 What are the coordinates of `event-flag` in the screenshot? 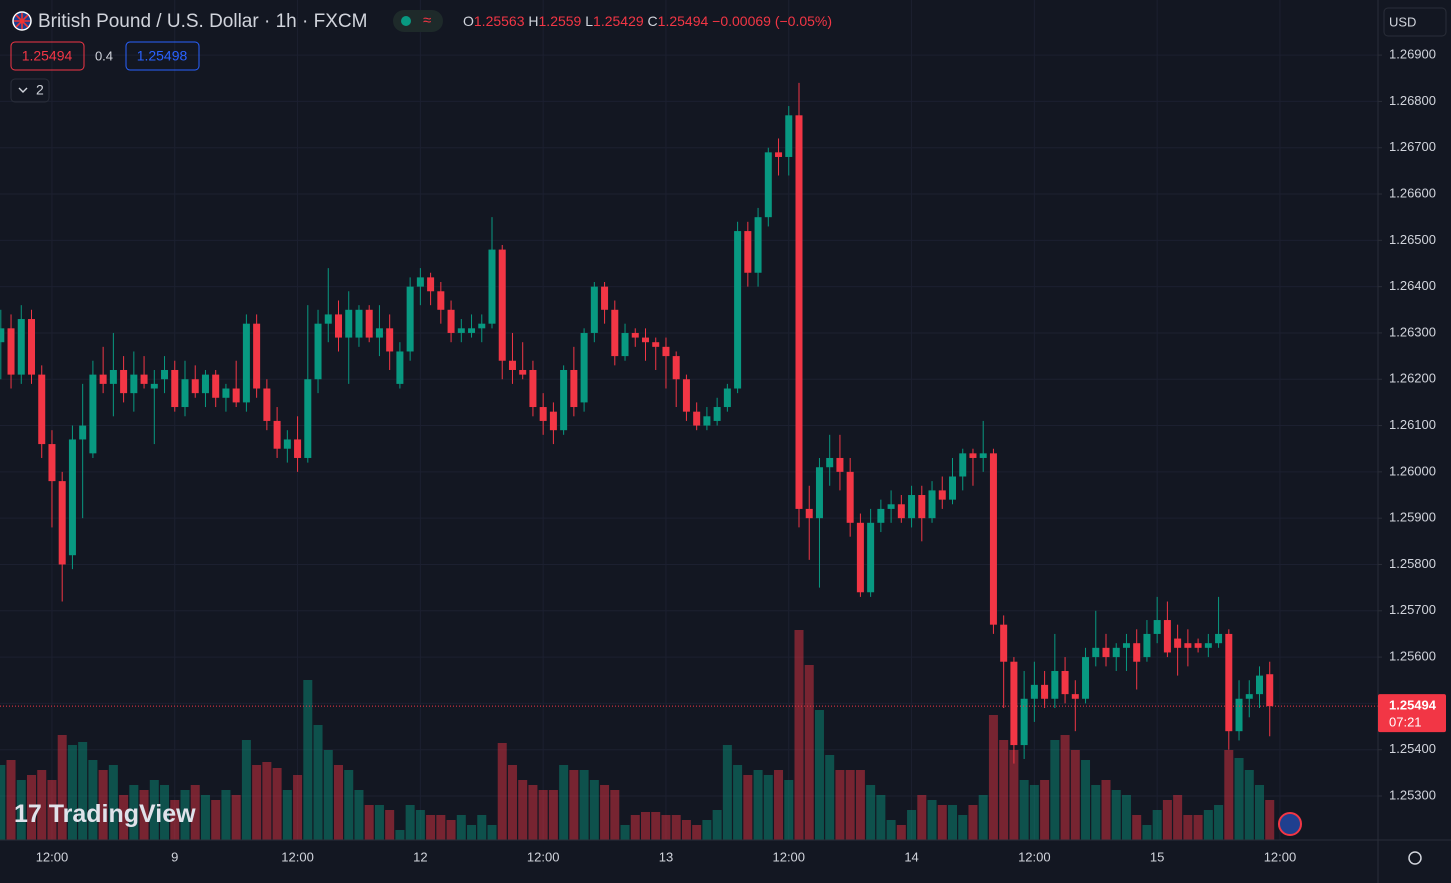 It's located at (1290, 824).